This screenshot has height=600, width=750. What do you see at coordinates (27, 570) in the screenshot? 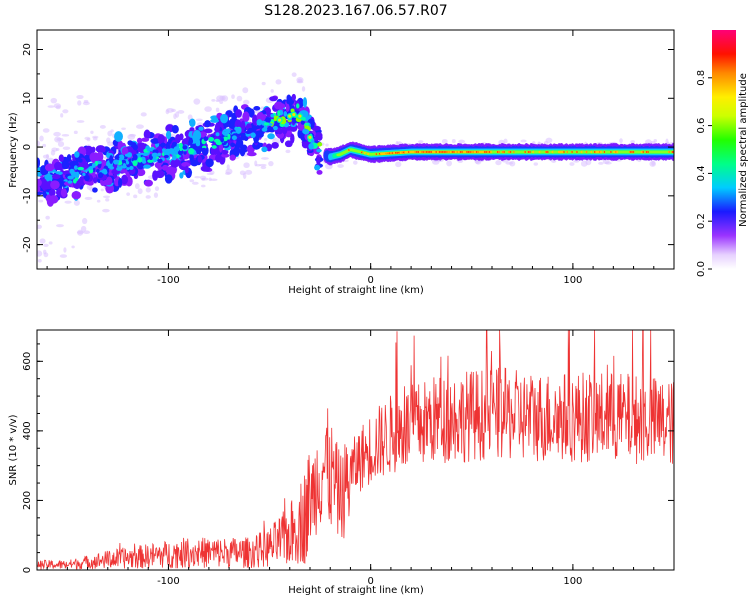
I see `snr-ytick-label: 0` at bounding box center [27, 570].